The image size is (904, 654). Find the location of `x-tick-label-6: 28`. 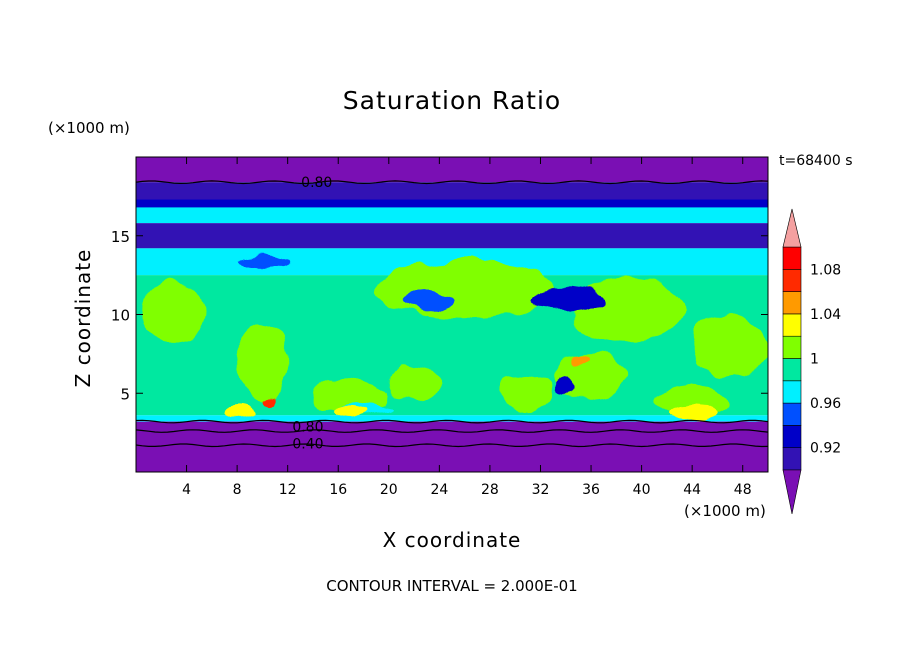

x-tick-label-6: 28 is located at coordinates (490, 490).